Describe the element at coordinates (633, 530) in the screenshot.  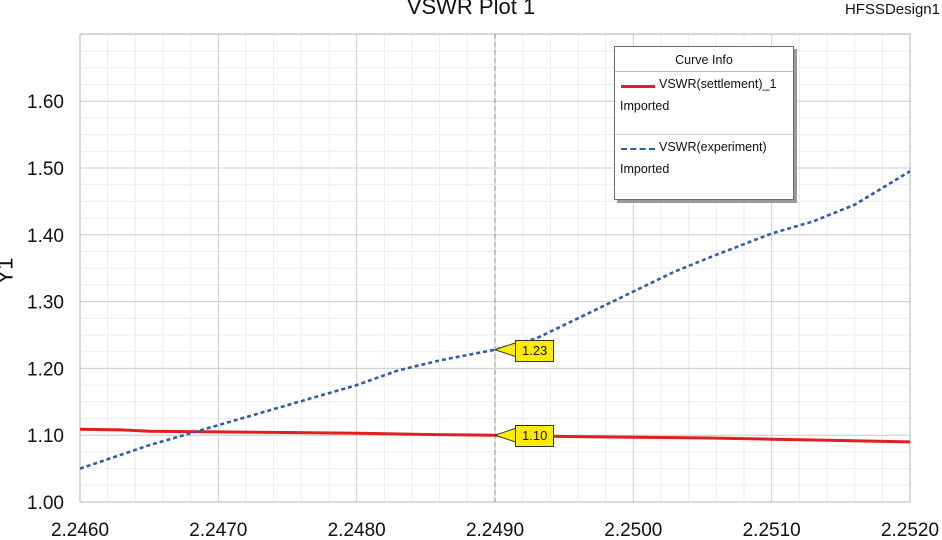
I see `x-tick-label: 2.2500` at that location.